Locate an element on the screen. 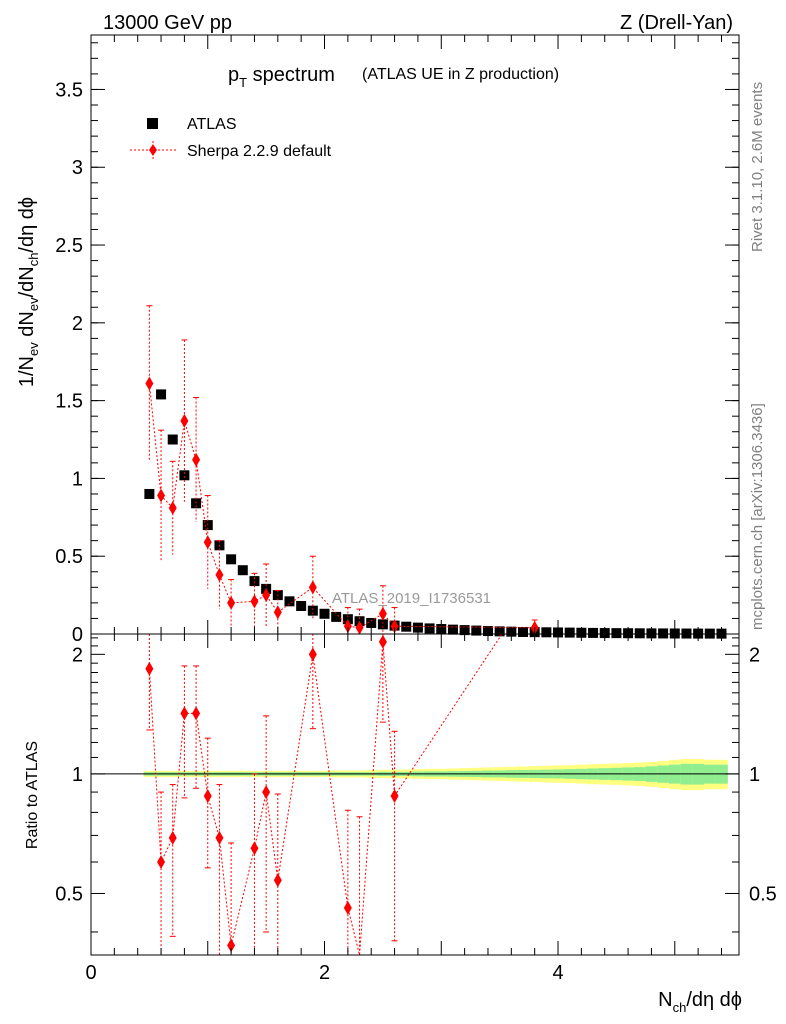 The image size is (786, 1024). y-tick-label: 2.5 is located at coordinates (69, 246).